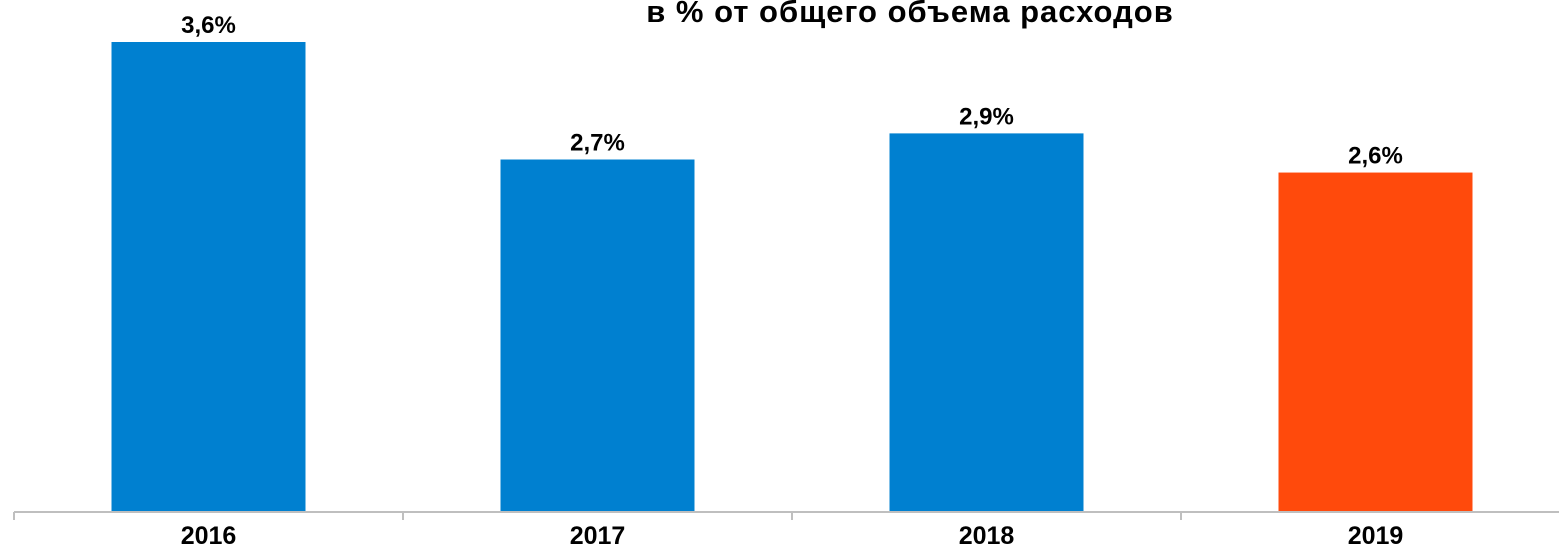  Describe the element at coordinates (986, 322) in the screenshot. I see `bar-2018` at that location.